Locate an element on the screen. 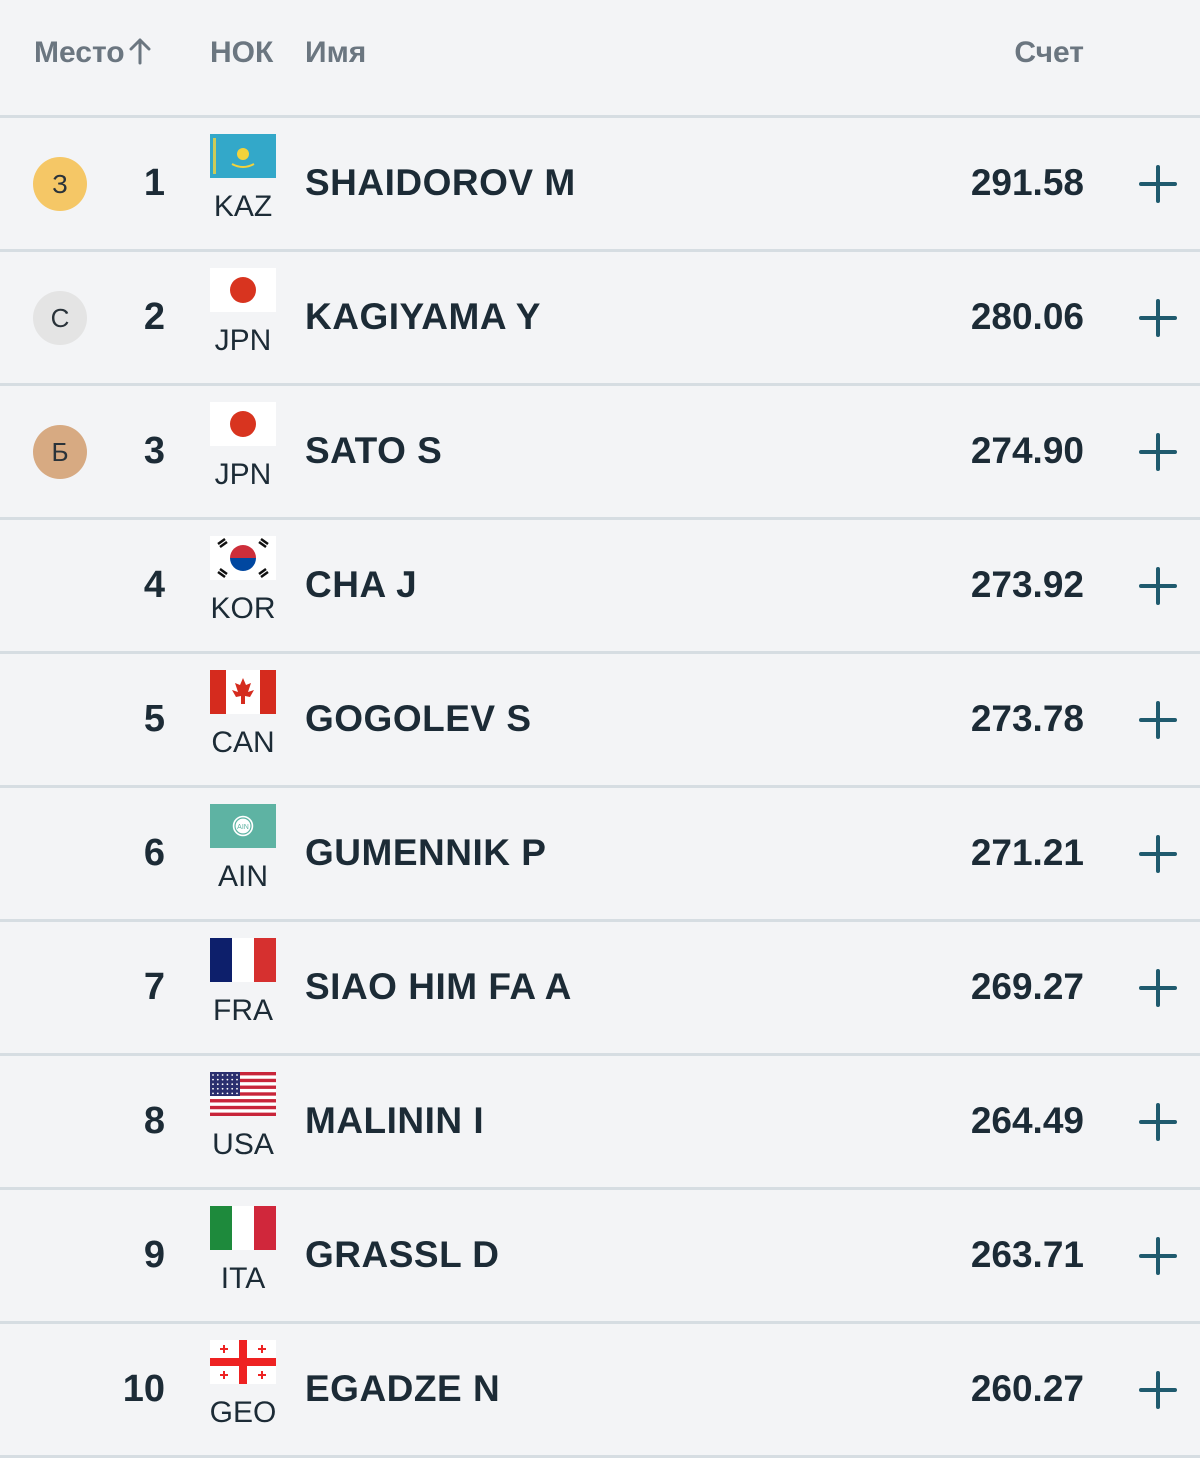 The width and height of the screenshot is (1200, 1458). athlete-name: SHAIDOROV M is located at coordinates (440, 182).